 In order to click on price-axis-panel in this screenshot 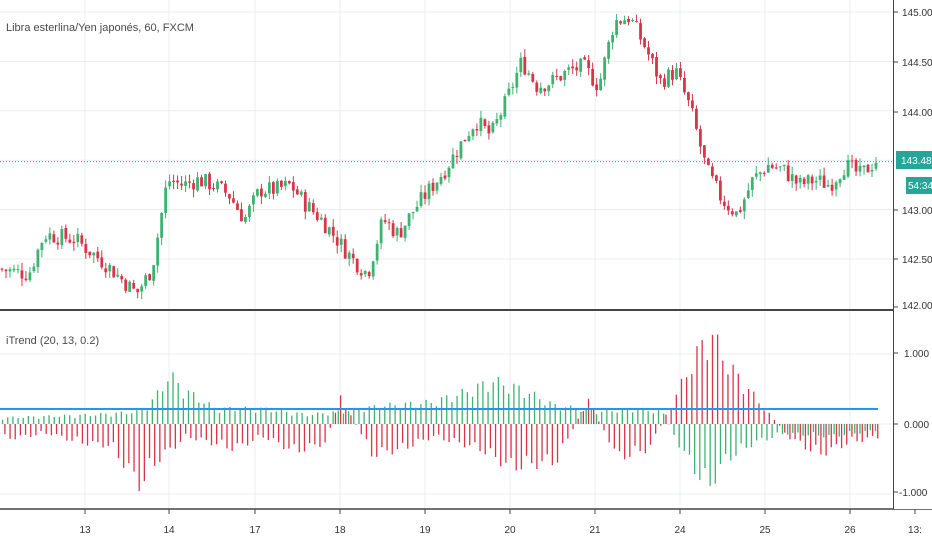, I will do `click(913, 254)`.